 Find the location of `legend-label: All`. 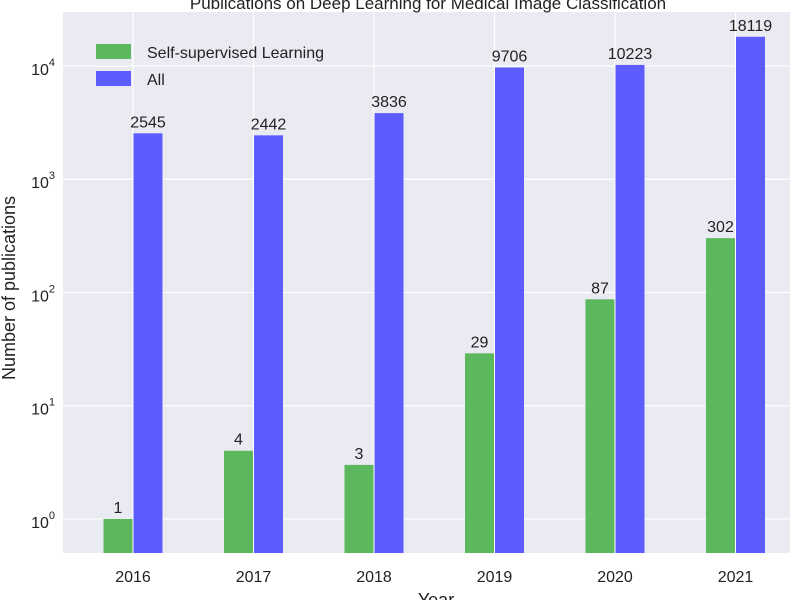

legend-label: All is located at coordinates (156, 80).